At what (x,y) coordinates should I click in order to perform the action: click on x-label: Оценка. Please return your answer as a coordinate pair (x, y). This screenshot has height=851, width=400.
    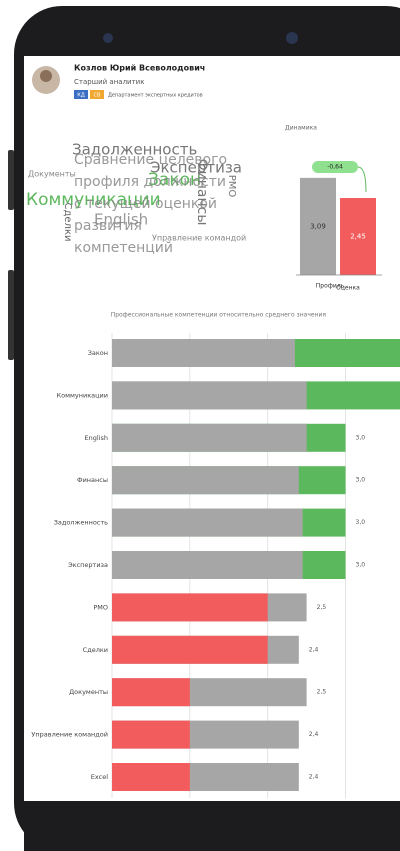
    Looking at the image, I should click on (348, 288).